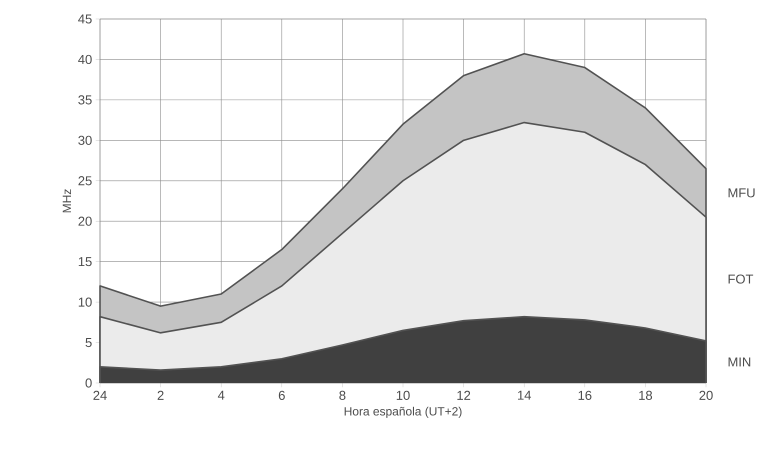  I want to click on x-axis-title: Hora española (UT+2), so click(403, 412).